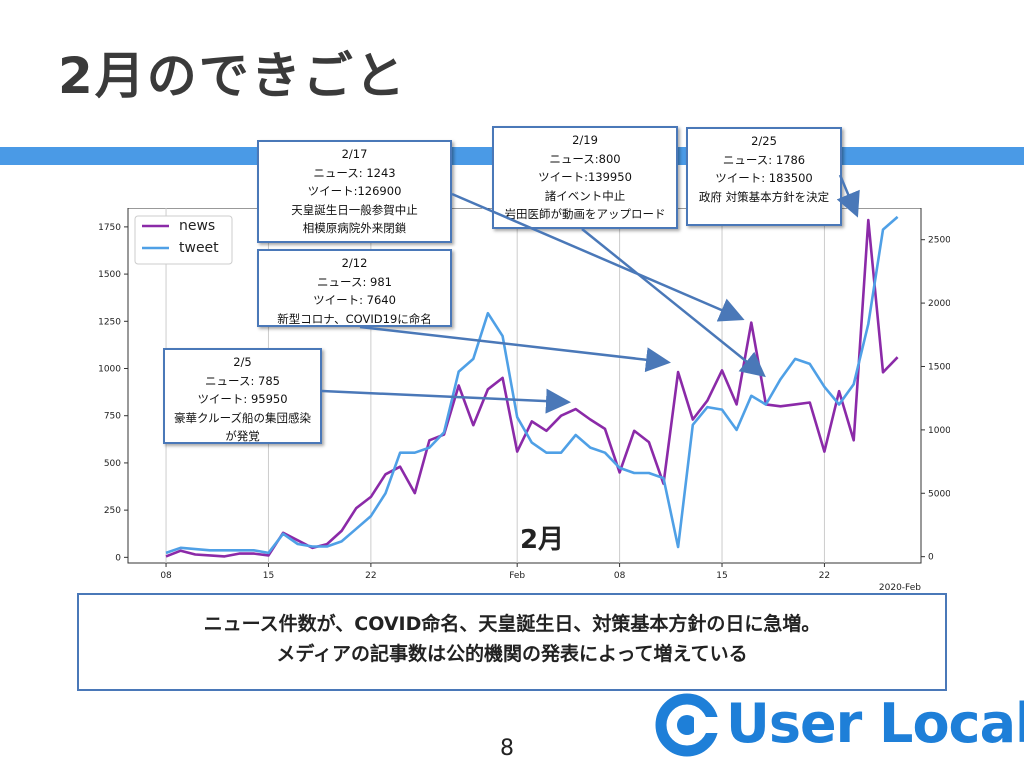 Image resolution: width=1024 pixels, height=768 pixels. Describe the element at coordinates (199, 248) in the screenshot. I see `legend-label-tweet: tweet` at that location.